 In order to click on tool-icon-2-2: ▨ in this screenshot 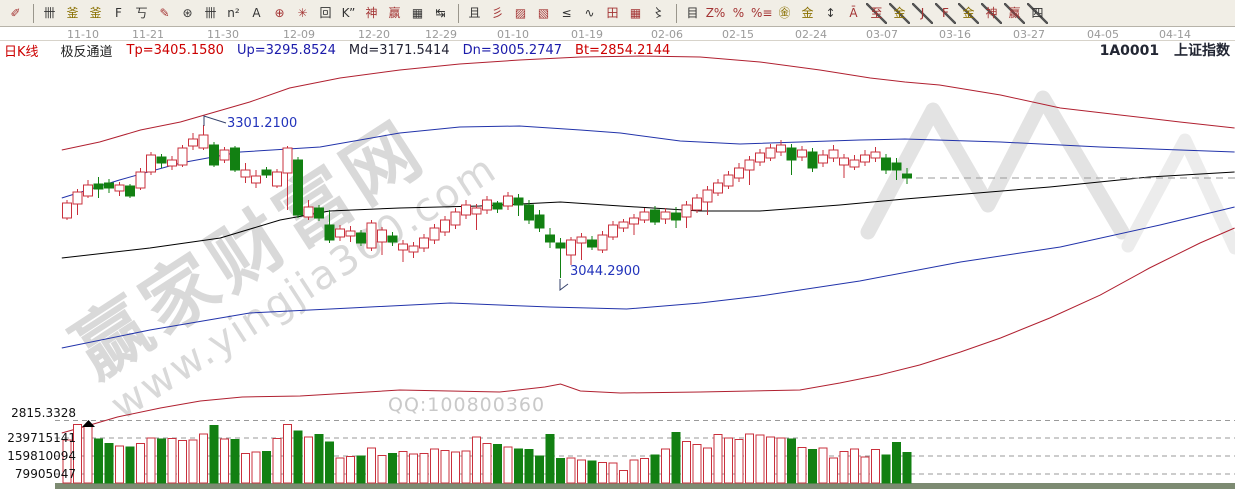, I will do `click(520, 12)`.